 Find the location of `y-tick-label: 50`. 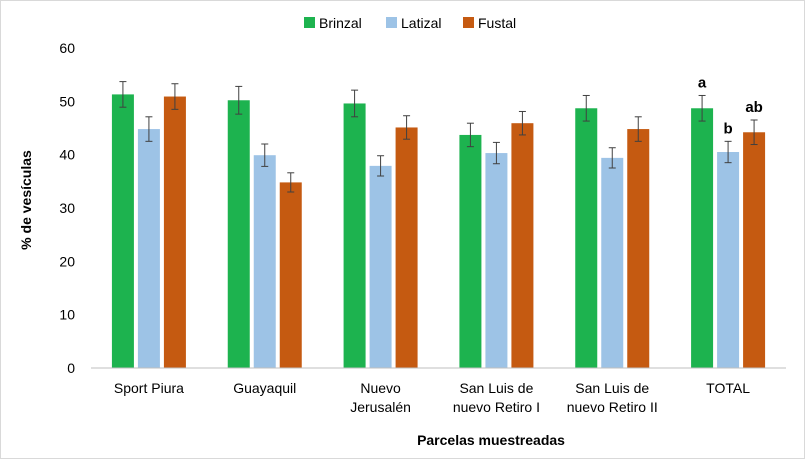

y-tick-label: 50 is located at coordinates (67, 101).